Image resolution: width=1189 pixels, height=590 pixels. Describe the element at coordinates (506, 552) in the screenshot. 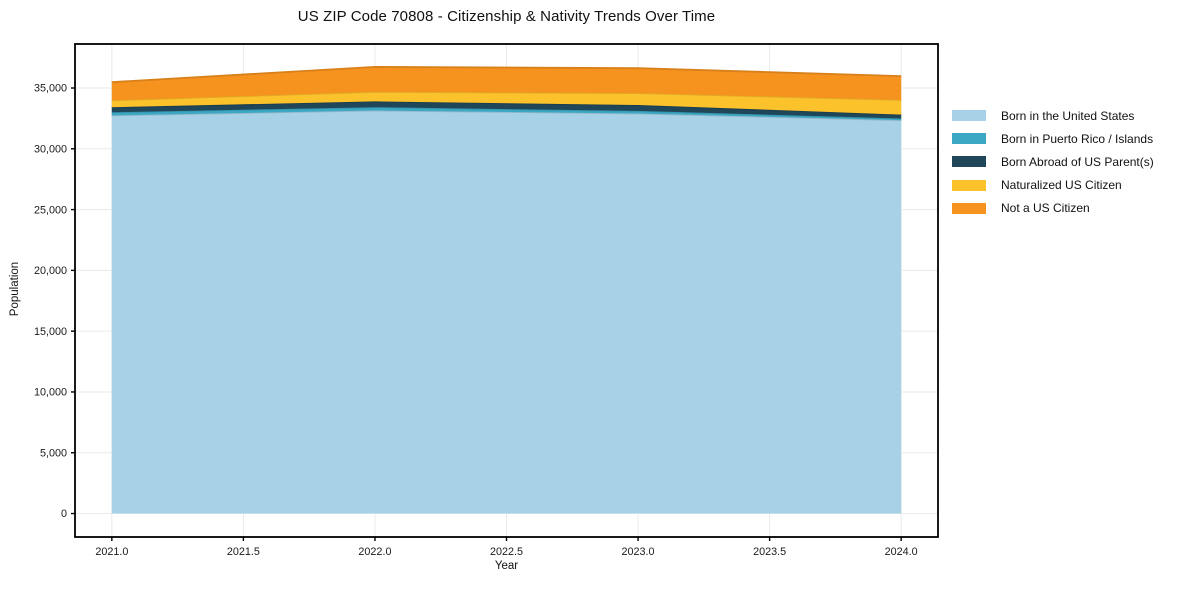

I see `x-tick-label: 2022.5` at that location.